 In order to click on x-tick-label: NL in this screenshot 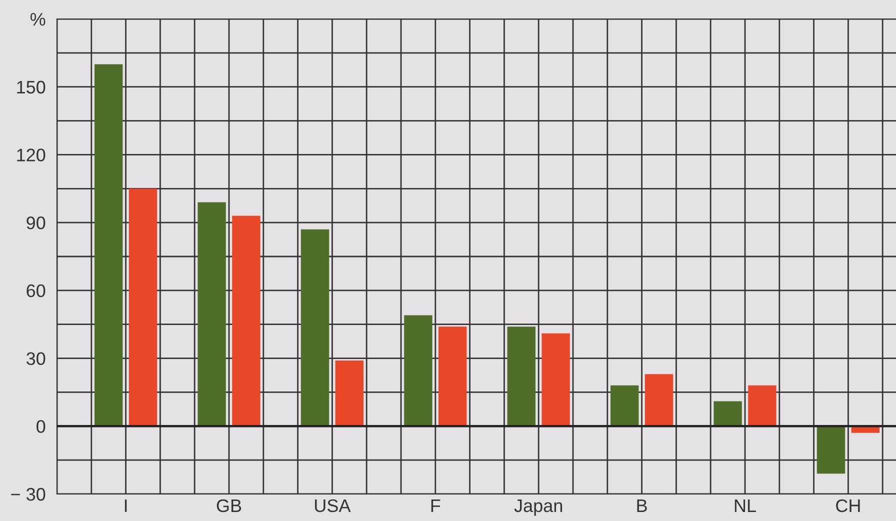, I will do `click(745, 506)`.